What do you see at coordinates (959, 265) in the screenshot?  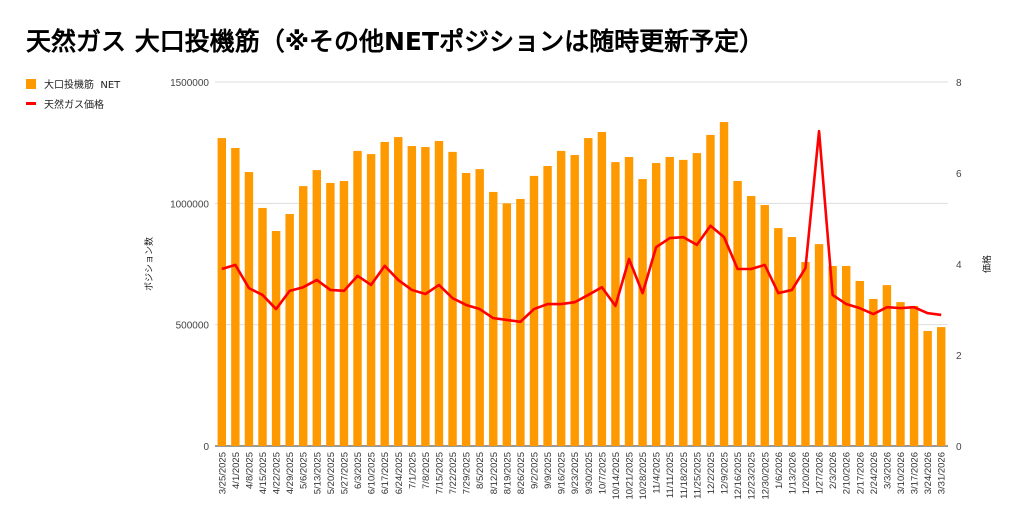 I see `y2-tick-label: 4` at bounding box center [959, 265].